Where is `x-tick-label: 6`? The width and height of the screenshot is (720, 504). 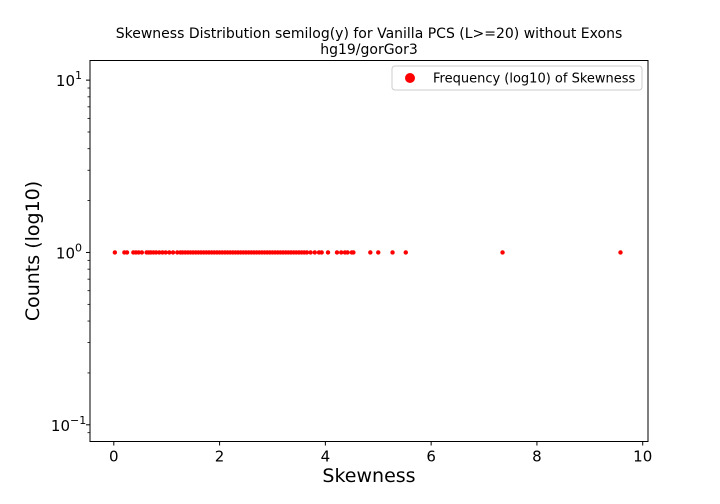
x-tick-label: 6 is located at coordinates (431, 457).